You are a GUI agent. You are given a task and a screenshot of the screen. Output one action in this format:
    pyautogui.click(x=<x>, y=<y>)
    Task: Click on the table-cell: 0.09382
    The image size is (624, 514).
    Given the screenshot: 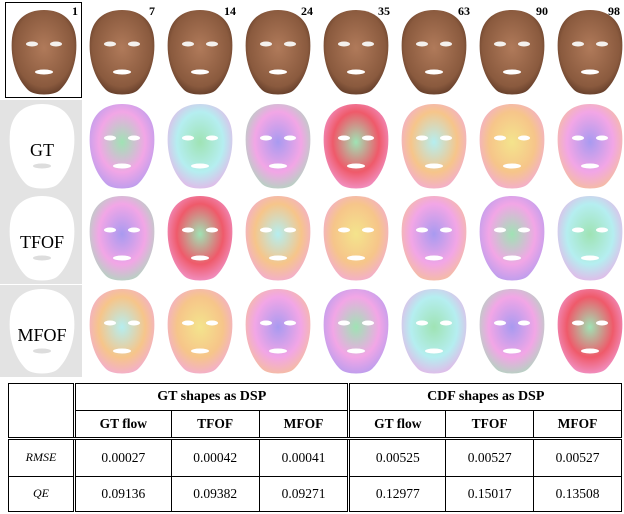 What is the action you would take?
    pyautogui.click(x=215, y=494)
    